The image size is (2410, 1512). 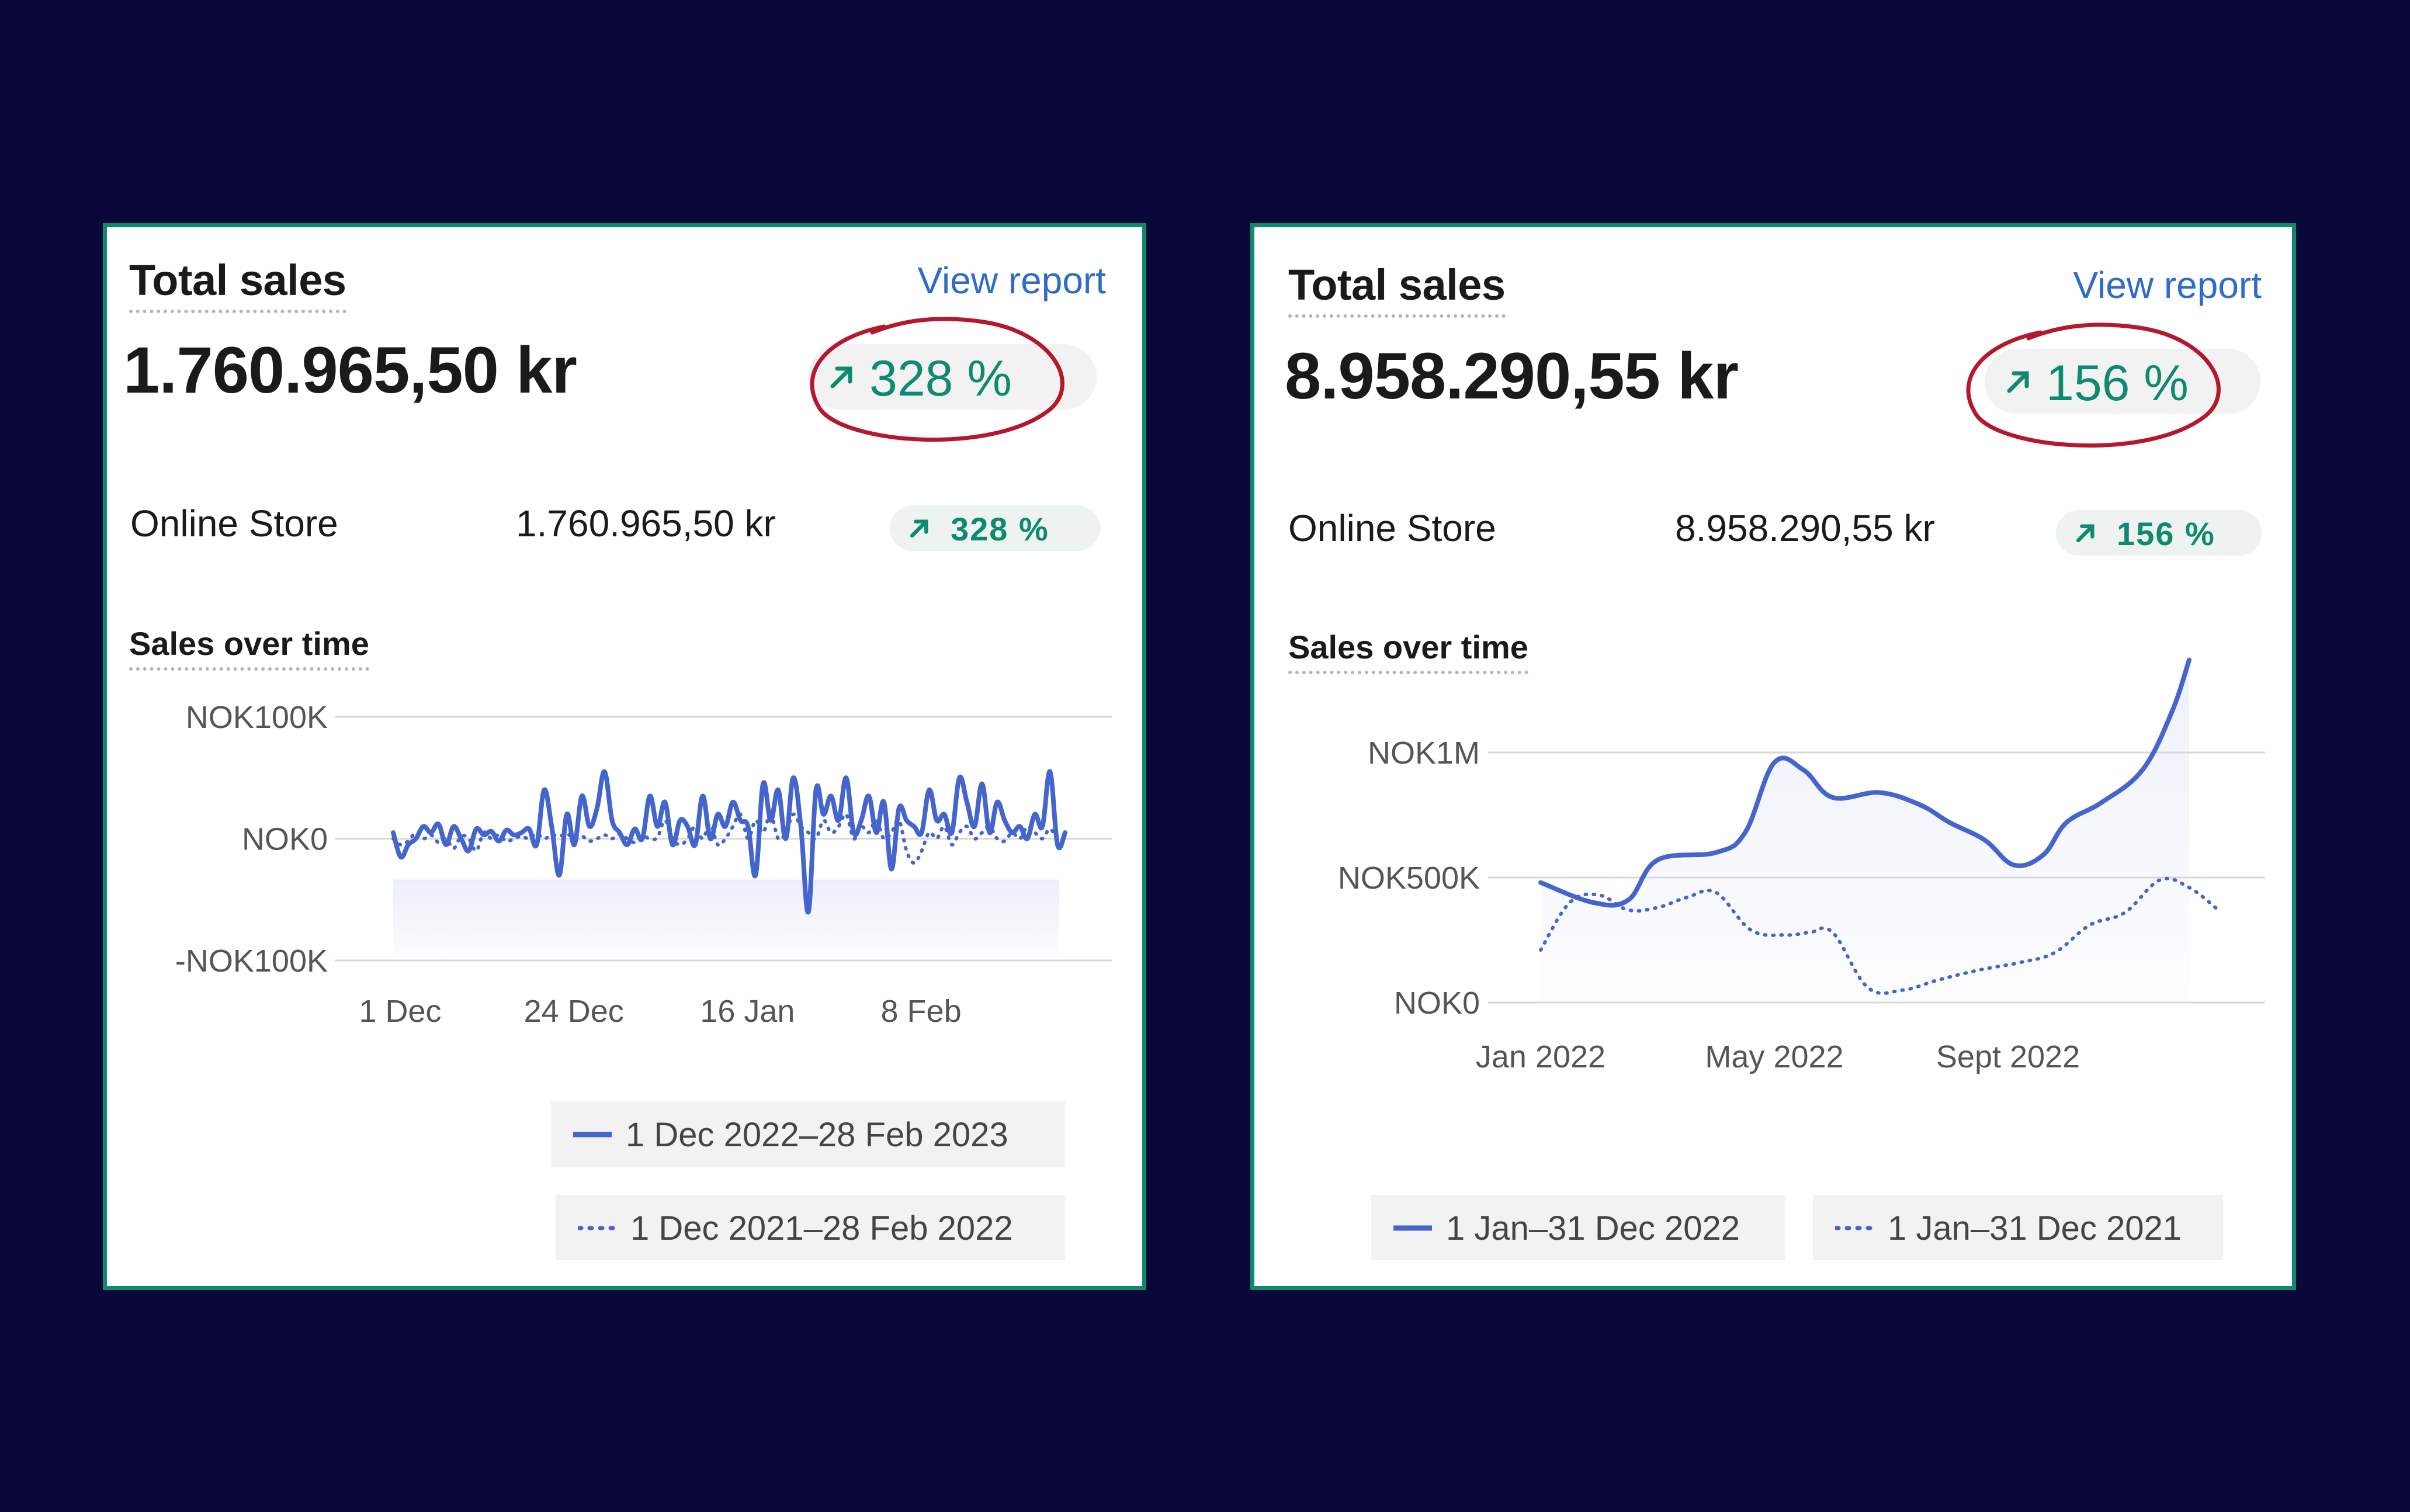 What do you see at coordinates (2166, 533) in the screenshot?
I see `store-change-percent: 156 %` at bounding box center [2166, 533].